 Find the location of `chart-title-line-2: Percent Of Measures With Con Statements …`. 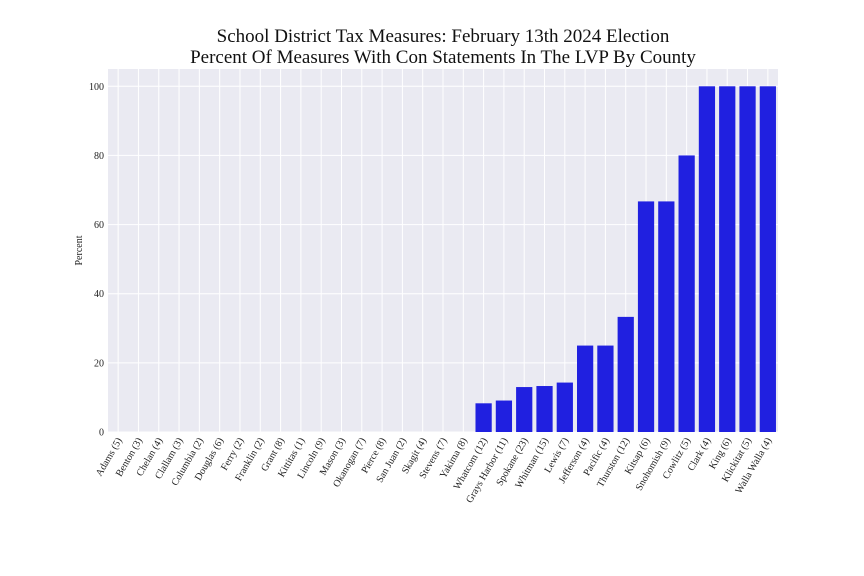

chart-title-line-2: Percent Of Measures With Con Statements … is located at coordinates (443, 57).